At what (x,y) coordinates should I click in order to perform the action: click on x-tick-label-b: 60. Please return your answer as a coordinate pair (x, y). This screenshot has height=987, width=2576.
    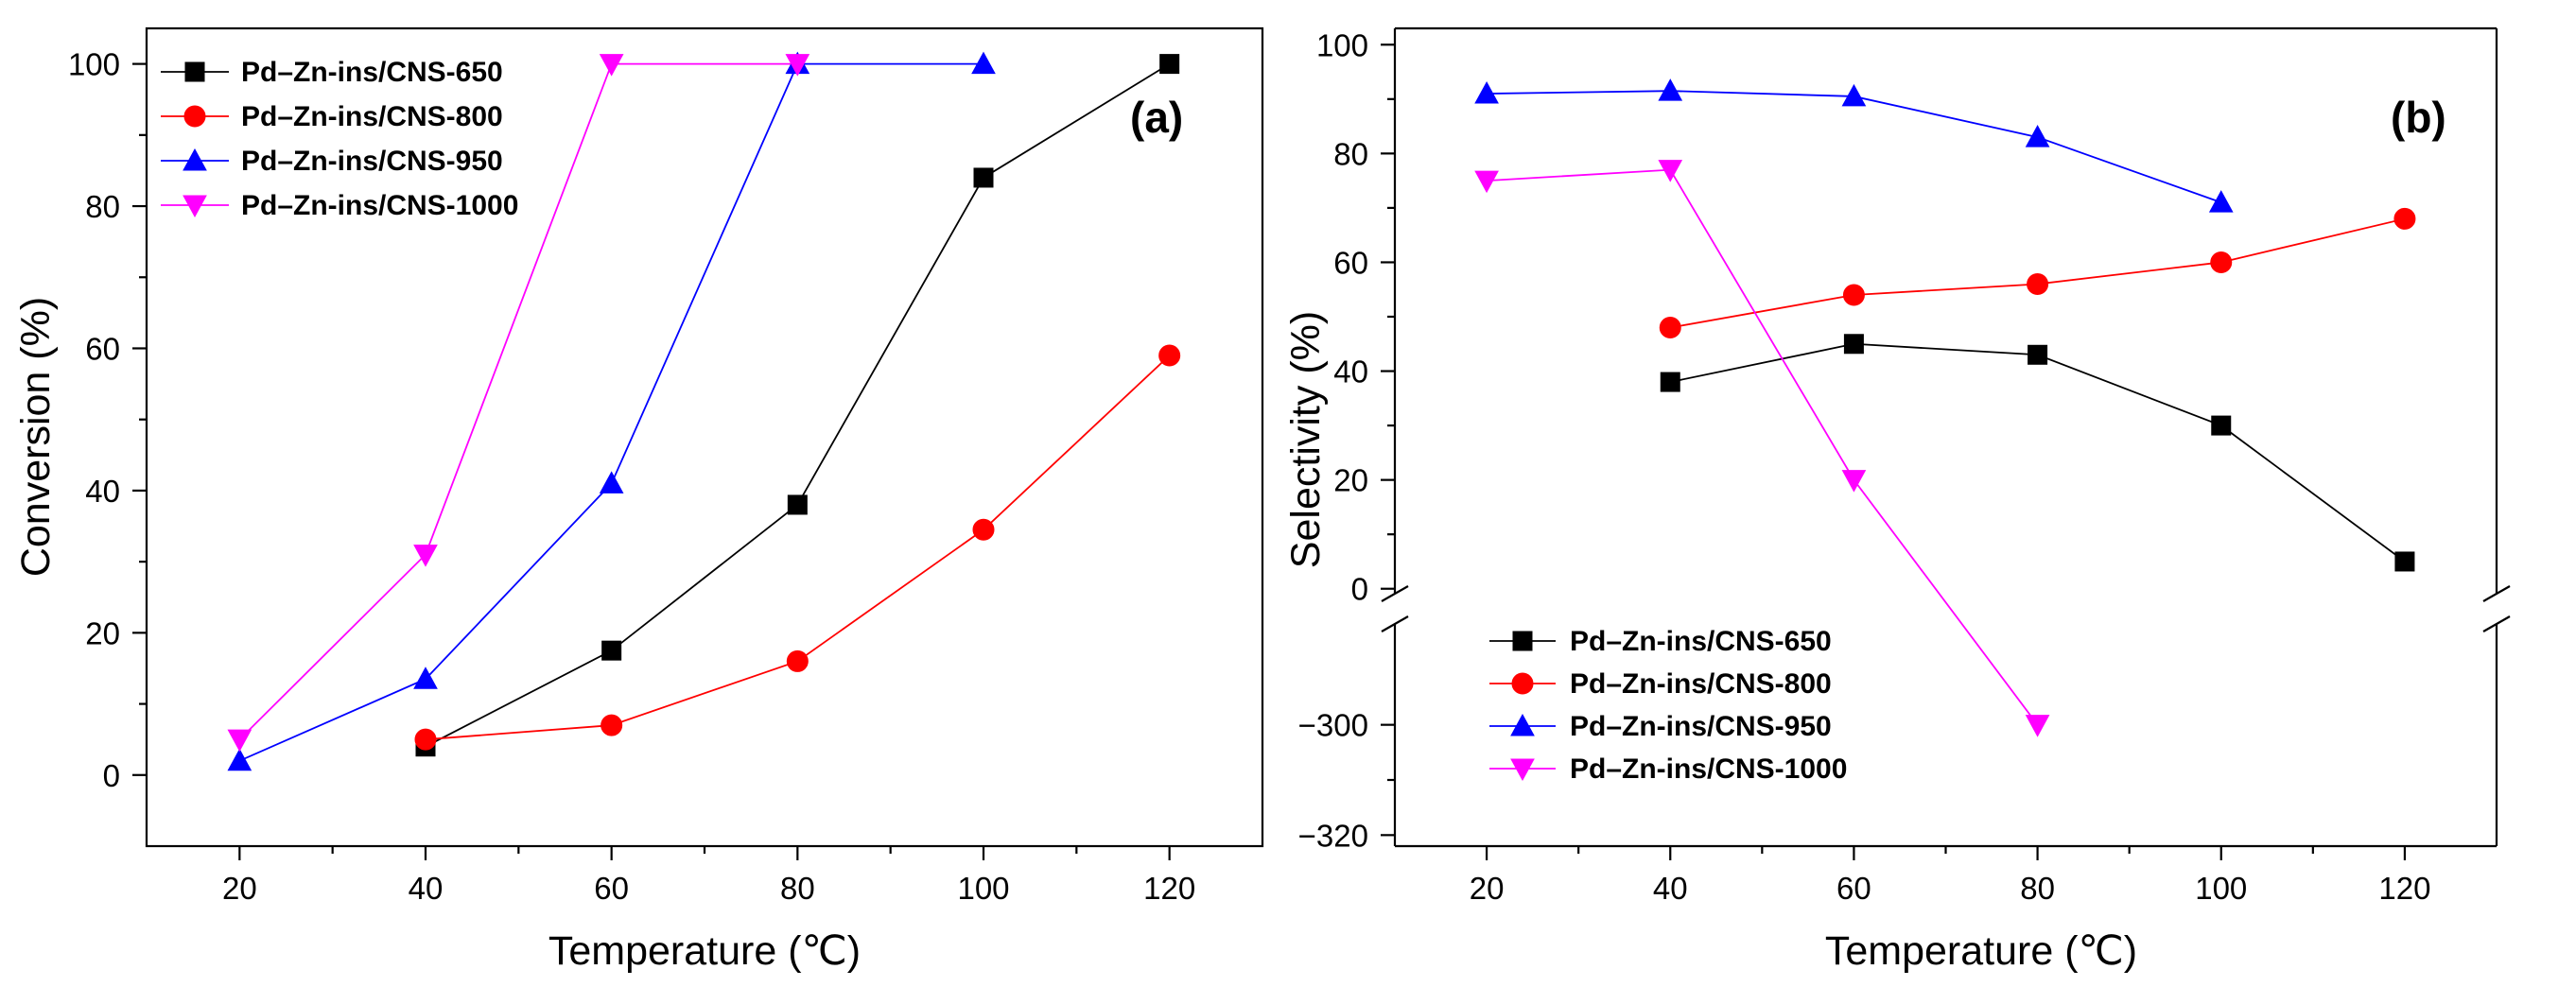
    Looking at the image, I should click on (1853, 888).